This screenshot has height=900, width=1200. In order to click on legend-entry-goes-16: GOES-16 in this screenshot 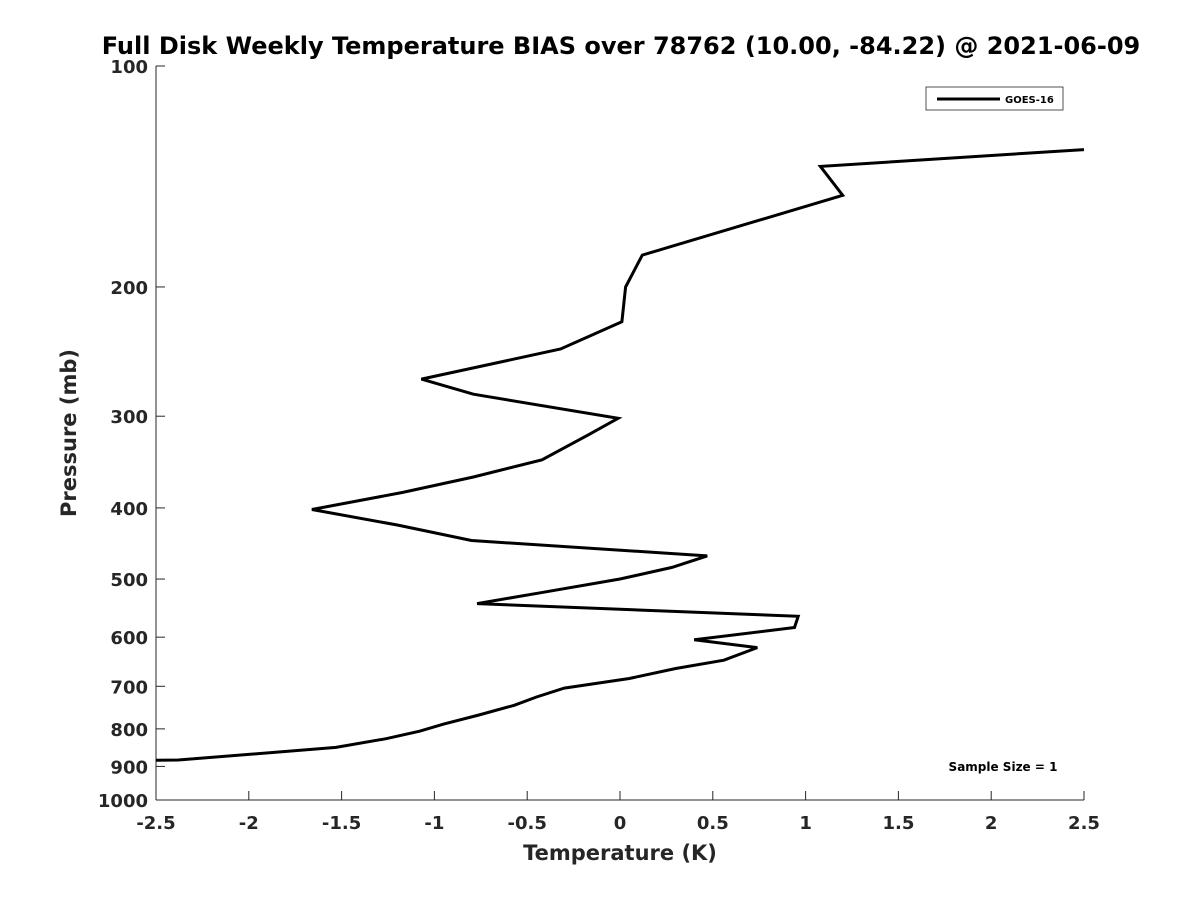, I will do `click(1029, 100)`.